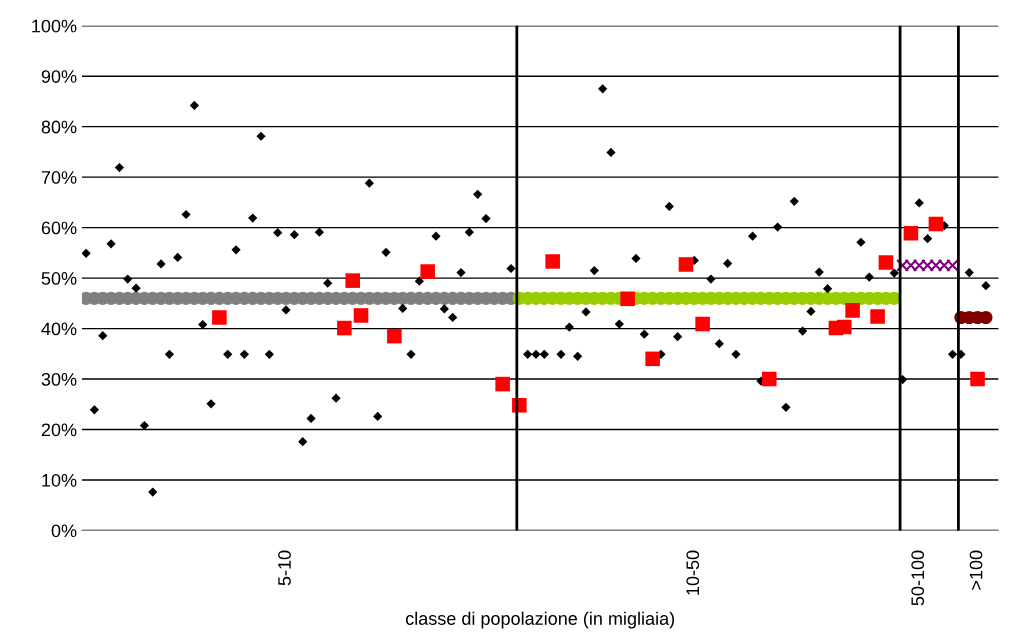 This screenshot has width=1024, height=643. I want to click on y-tick-label: 0%, so click(64, 531).